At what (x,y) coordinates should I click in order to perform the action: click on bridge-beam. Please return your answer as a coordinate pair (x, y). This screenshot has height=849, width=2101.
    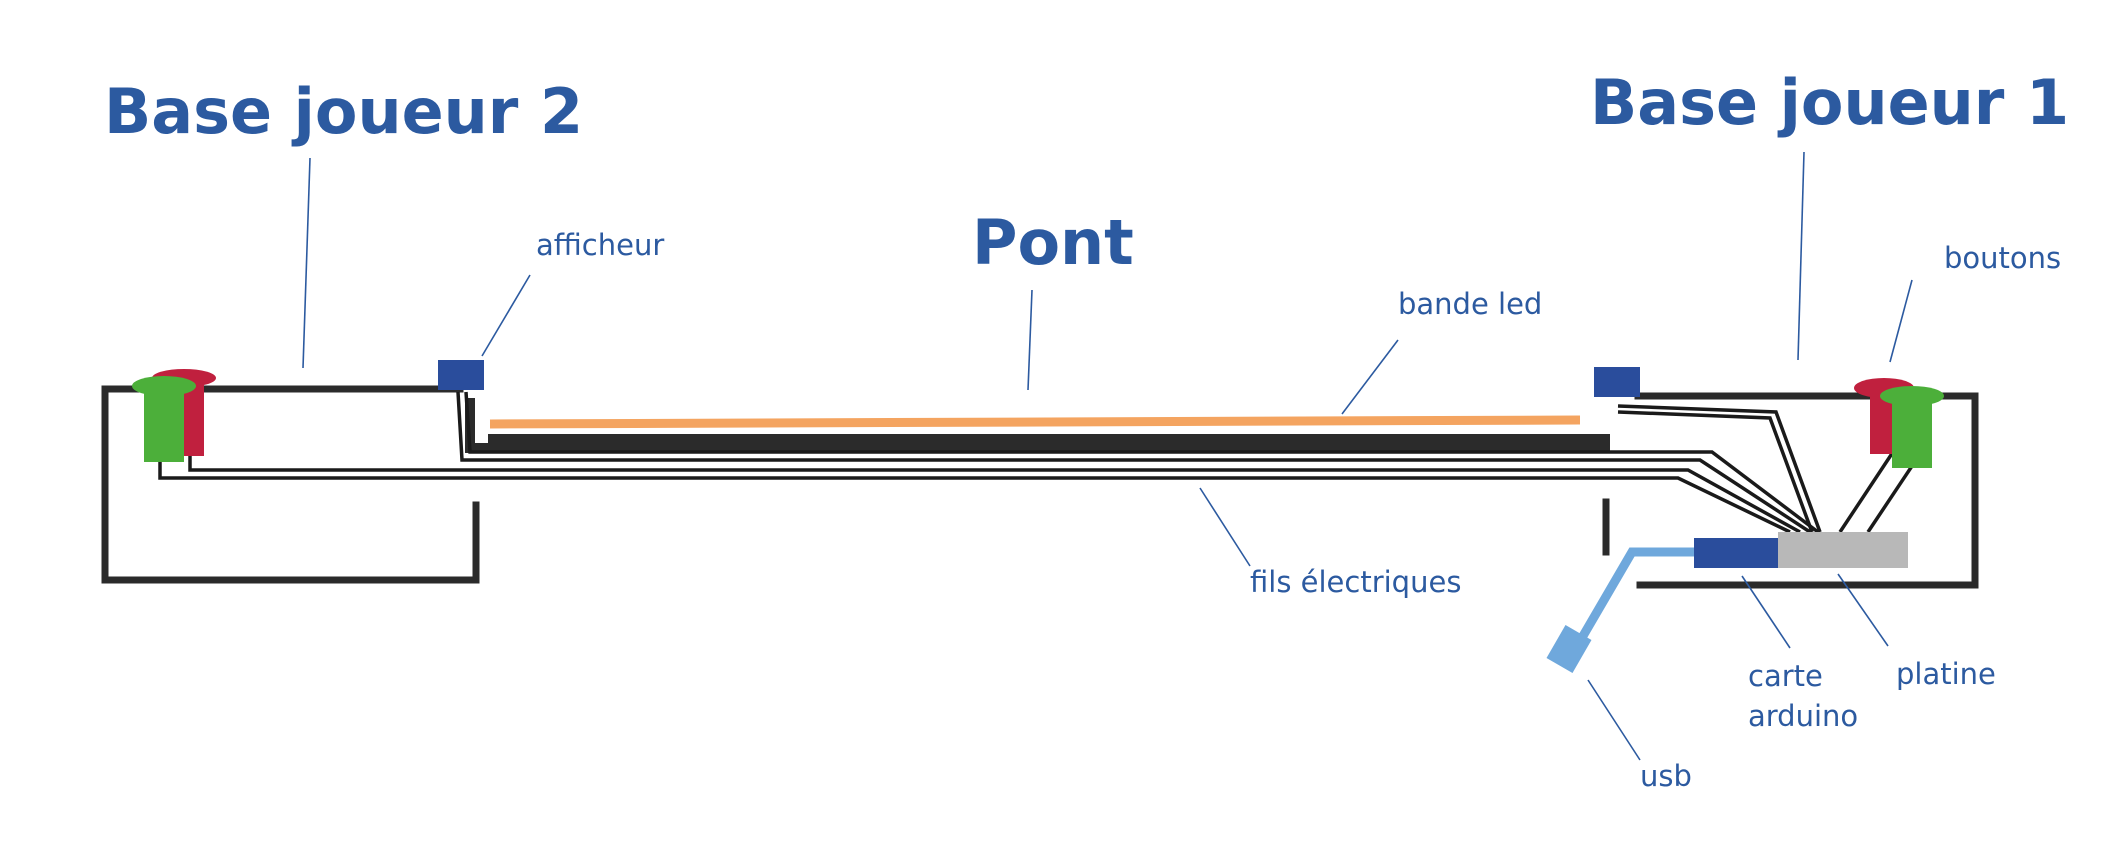
    Looking at the image, I should click on (1049, 443).